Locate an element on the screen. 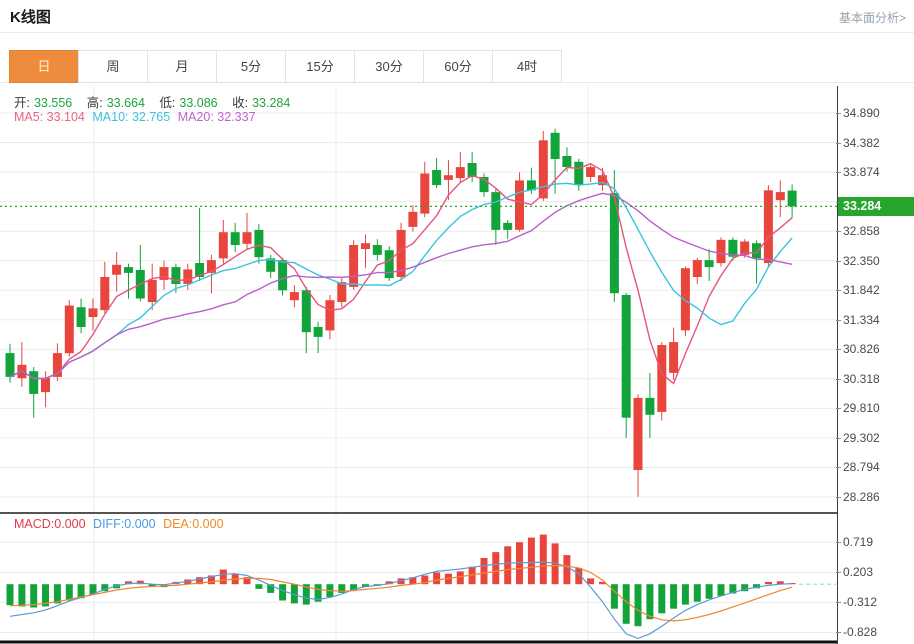  ma20-value: MA20: 32.337 is located at coordinates (216, 117).